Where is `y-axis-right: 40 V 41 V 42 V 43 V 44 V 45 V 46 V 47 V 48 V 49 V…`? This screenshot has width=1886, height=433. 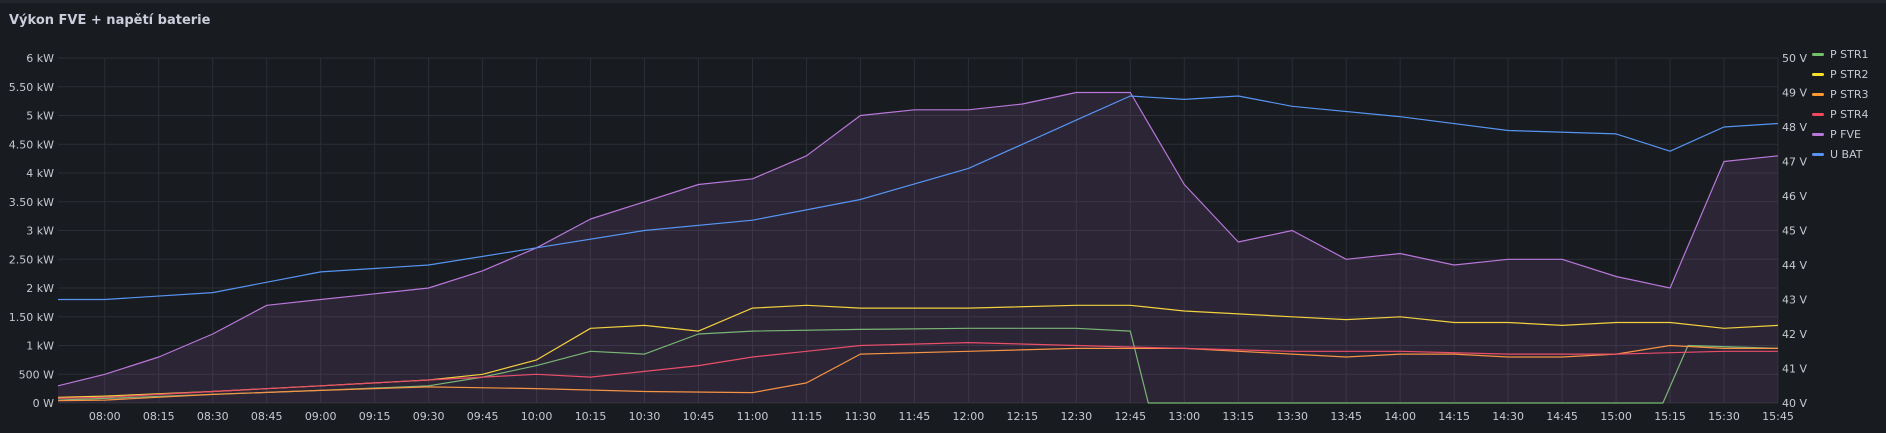
y-axis-right: 40 V 41 V 42 V 43 V 44 V 45 V 46 V 47 V 48 V 49 V… is located at coordinates (1794, 231).